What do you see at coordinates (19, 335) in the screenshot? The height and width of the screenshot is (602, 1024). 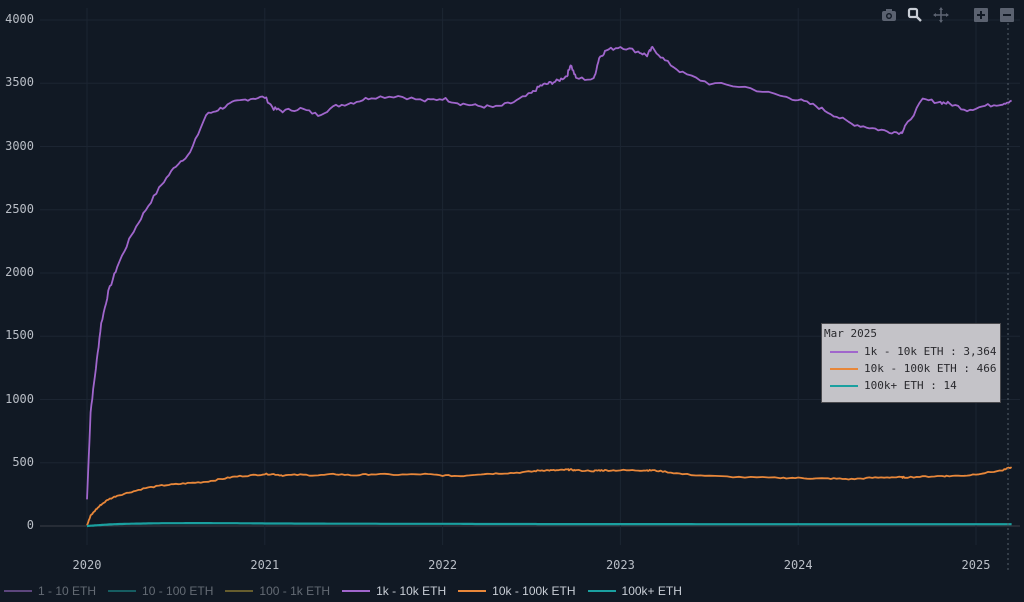 I see `y-tick-label: 1500` at bounding box center [19, 335].